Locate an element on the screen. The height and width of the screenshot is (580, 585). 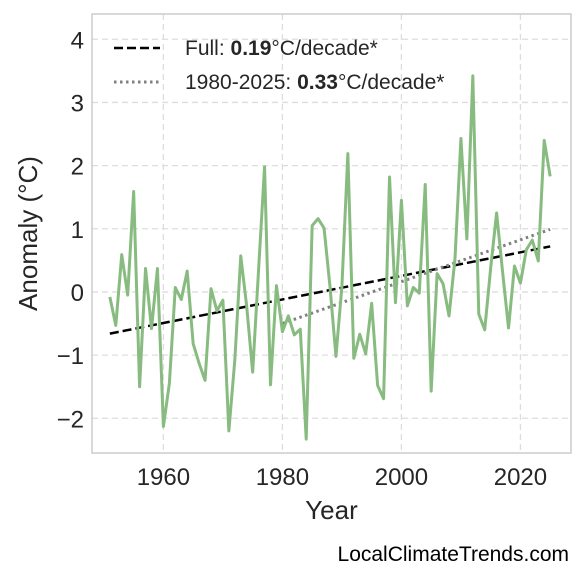
legend-label-recent: 1980-2025: 0.33°C/decade* is located at coordinates (314, 82).